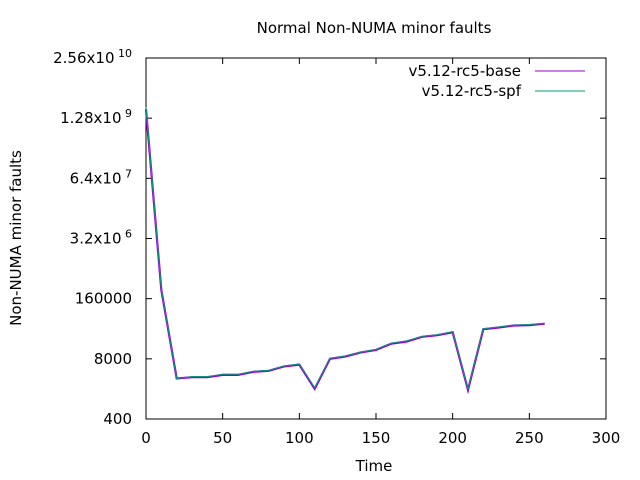 The image size is (640, 480). I want to click on x-tick-label: 100, so click(299, 438).